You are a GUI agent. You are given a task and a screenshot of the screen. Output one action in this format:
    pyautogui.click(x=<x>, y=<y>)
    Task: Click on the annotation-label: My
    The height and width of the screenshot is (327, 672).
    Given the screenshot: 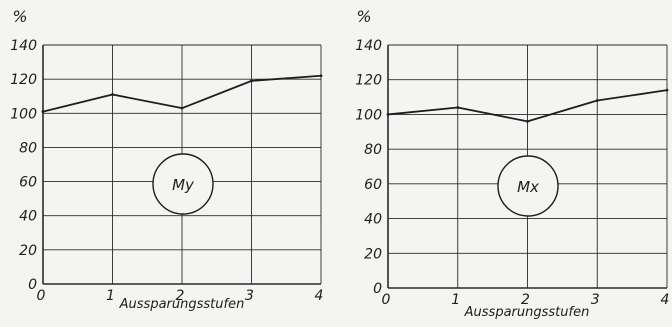 What is the action you would take?
    pyautogui.click(x=183, y=185)
    